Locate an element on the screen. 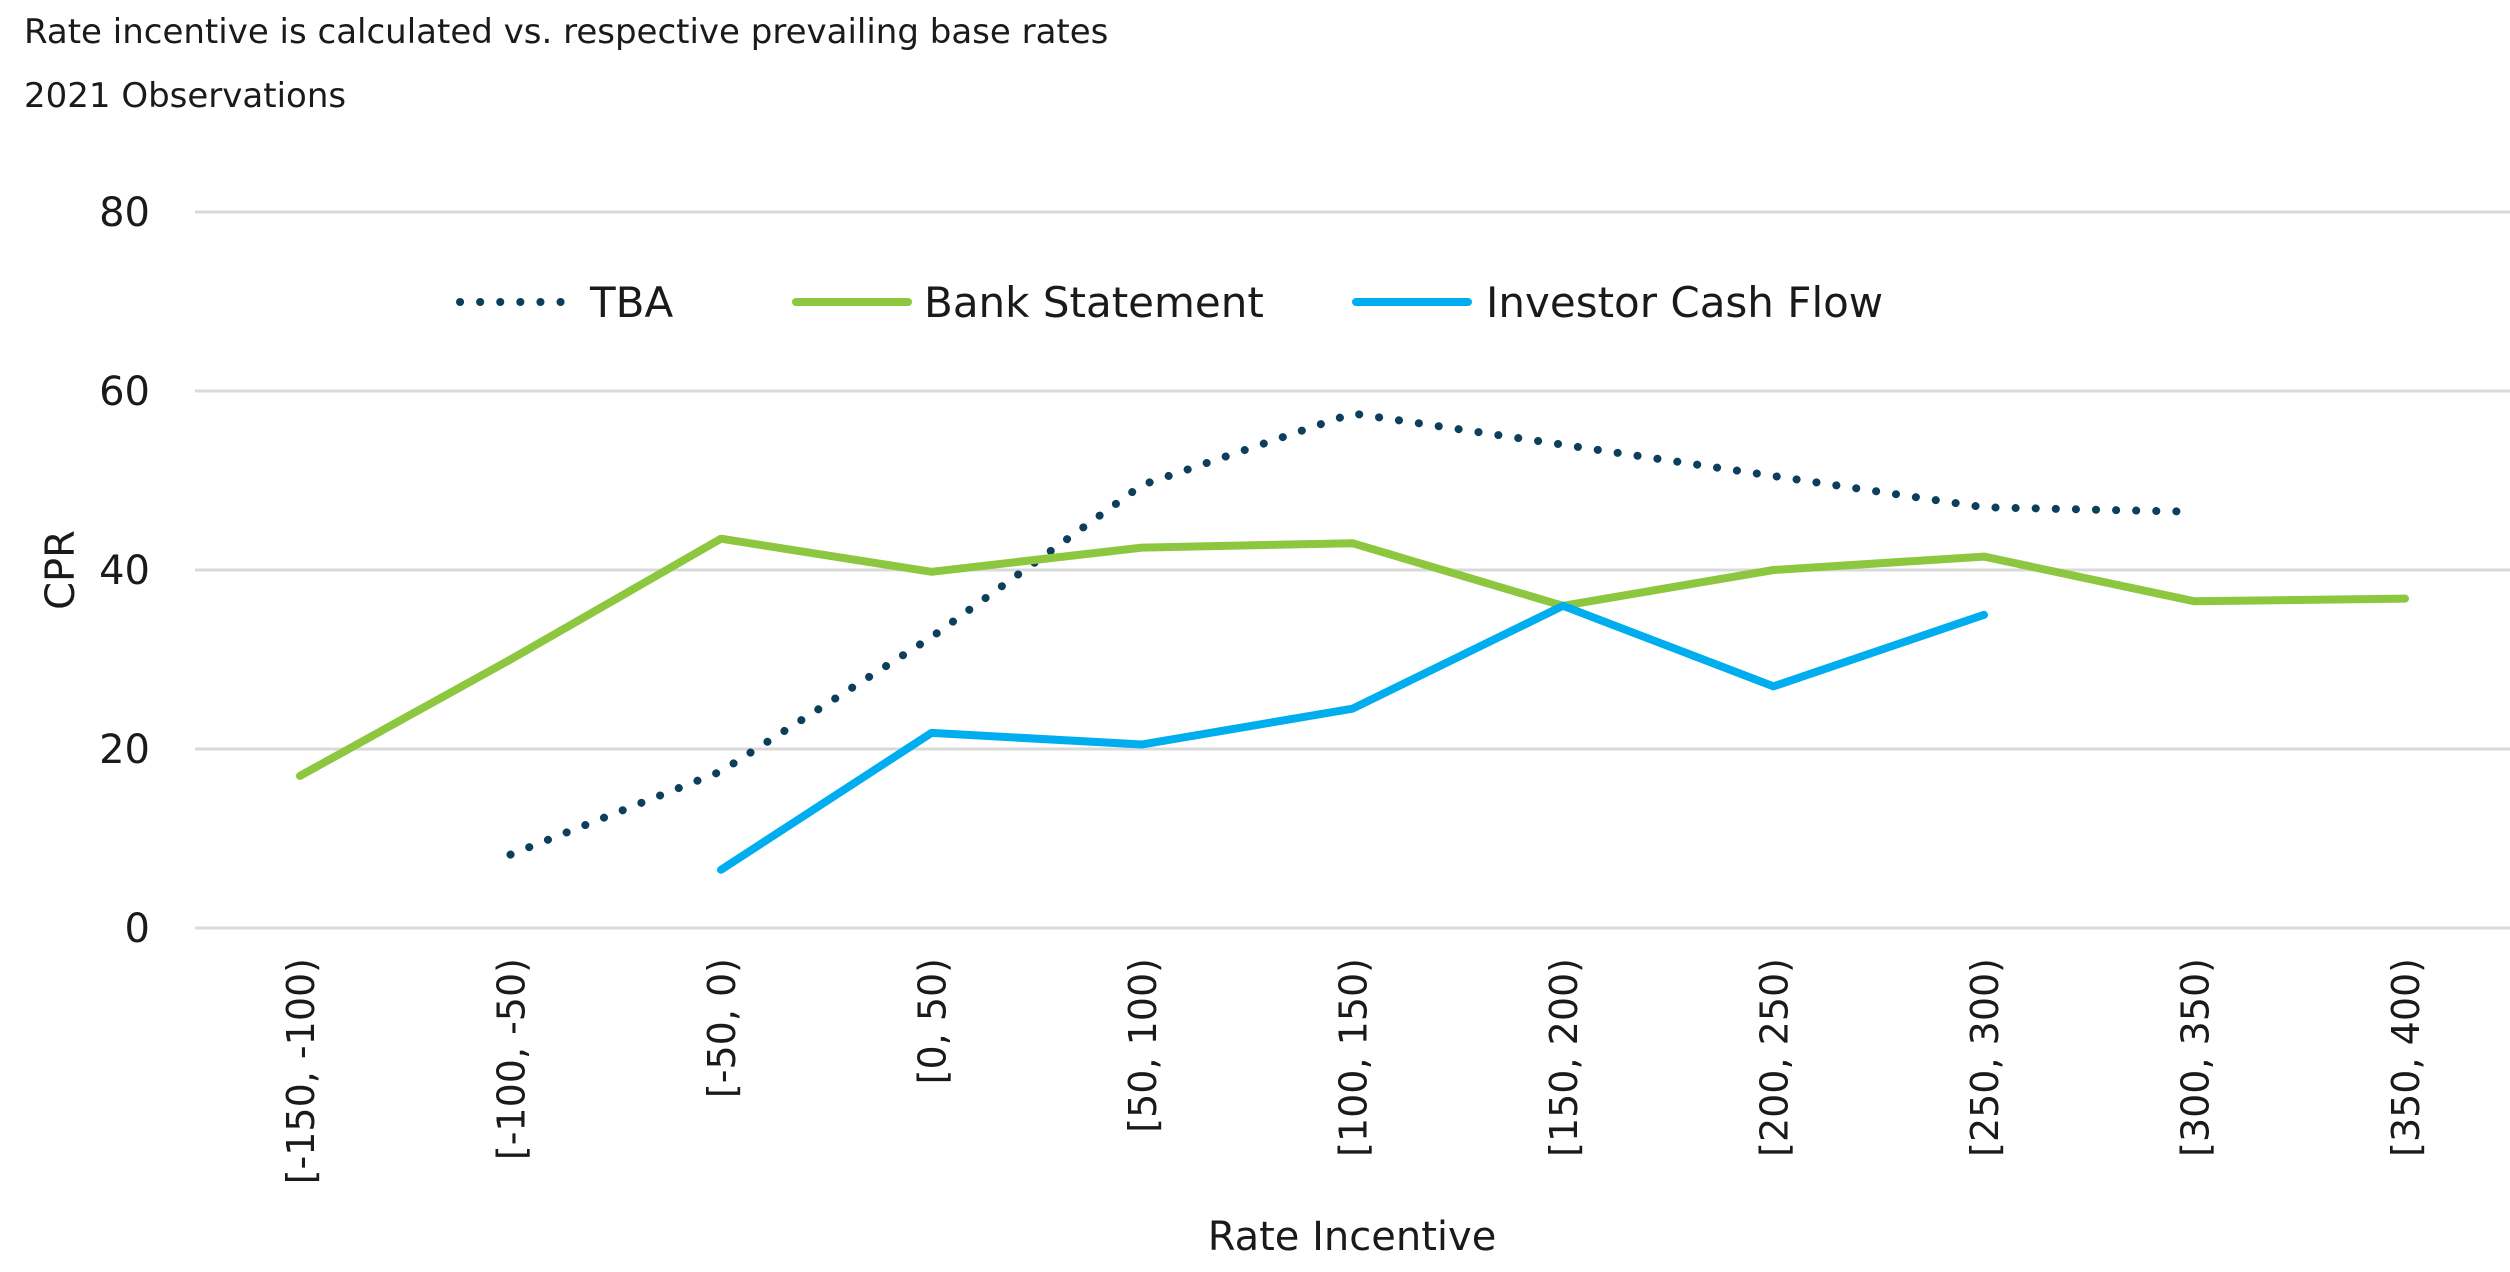 The image size is (2510, 1272). x-tick-label: [0, 50) is located at coordinates (933, 1021).